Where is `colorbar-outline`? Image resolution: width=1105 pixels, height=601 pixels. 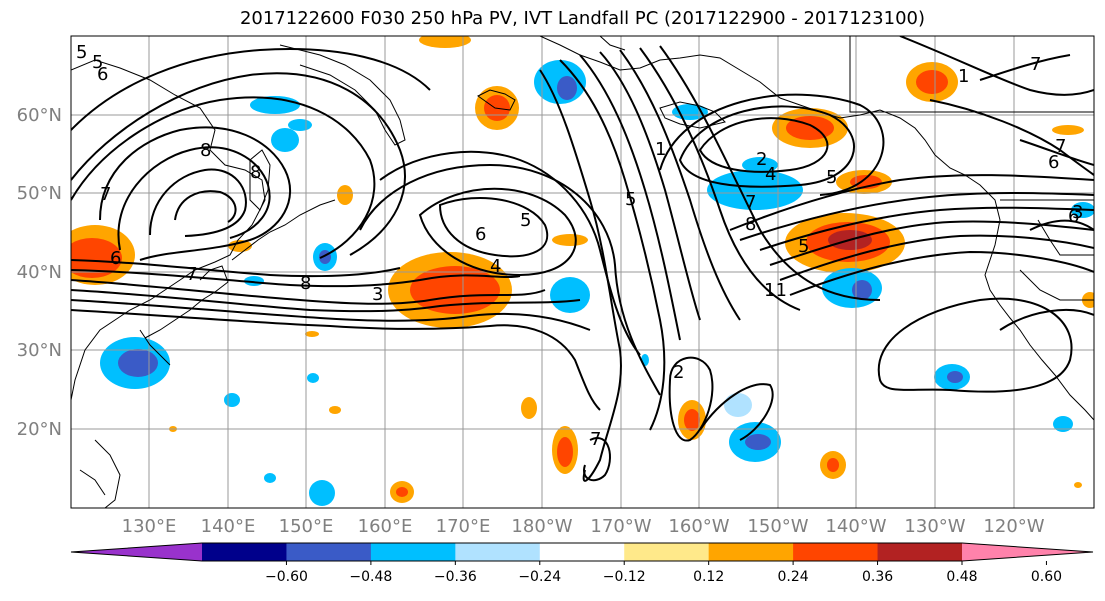
colorbar-outline is located at coordinates (582, 552).